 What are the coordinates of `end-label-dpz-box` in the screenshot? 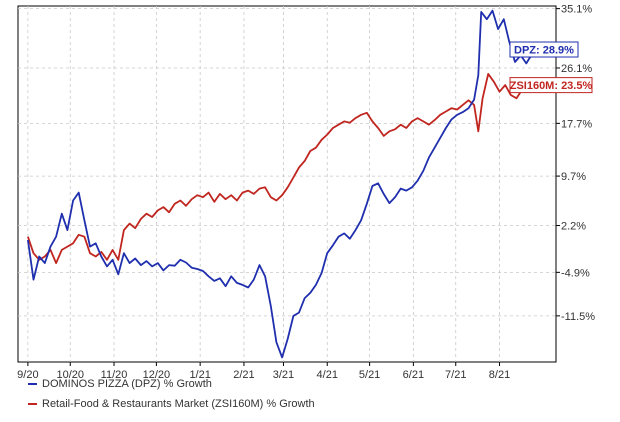 It's located at (544, 49).